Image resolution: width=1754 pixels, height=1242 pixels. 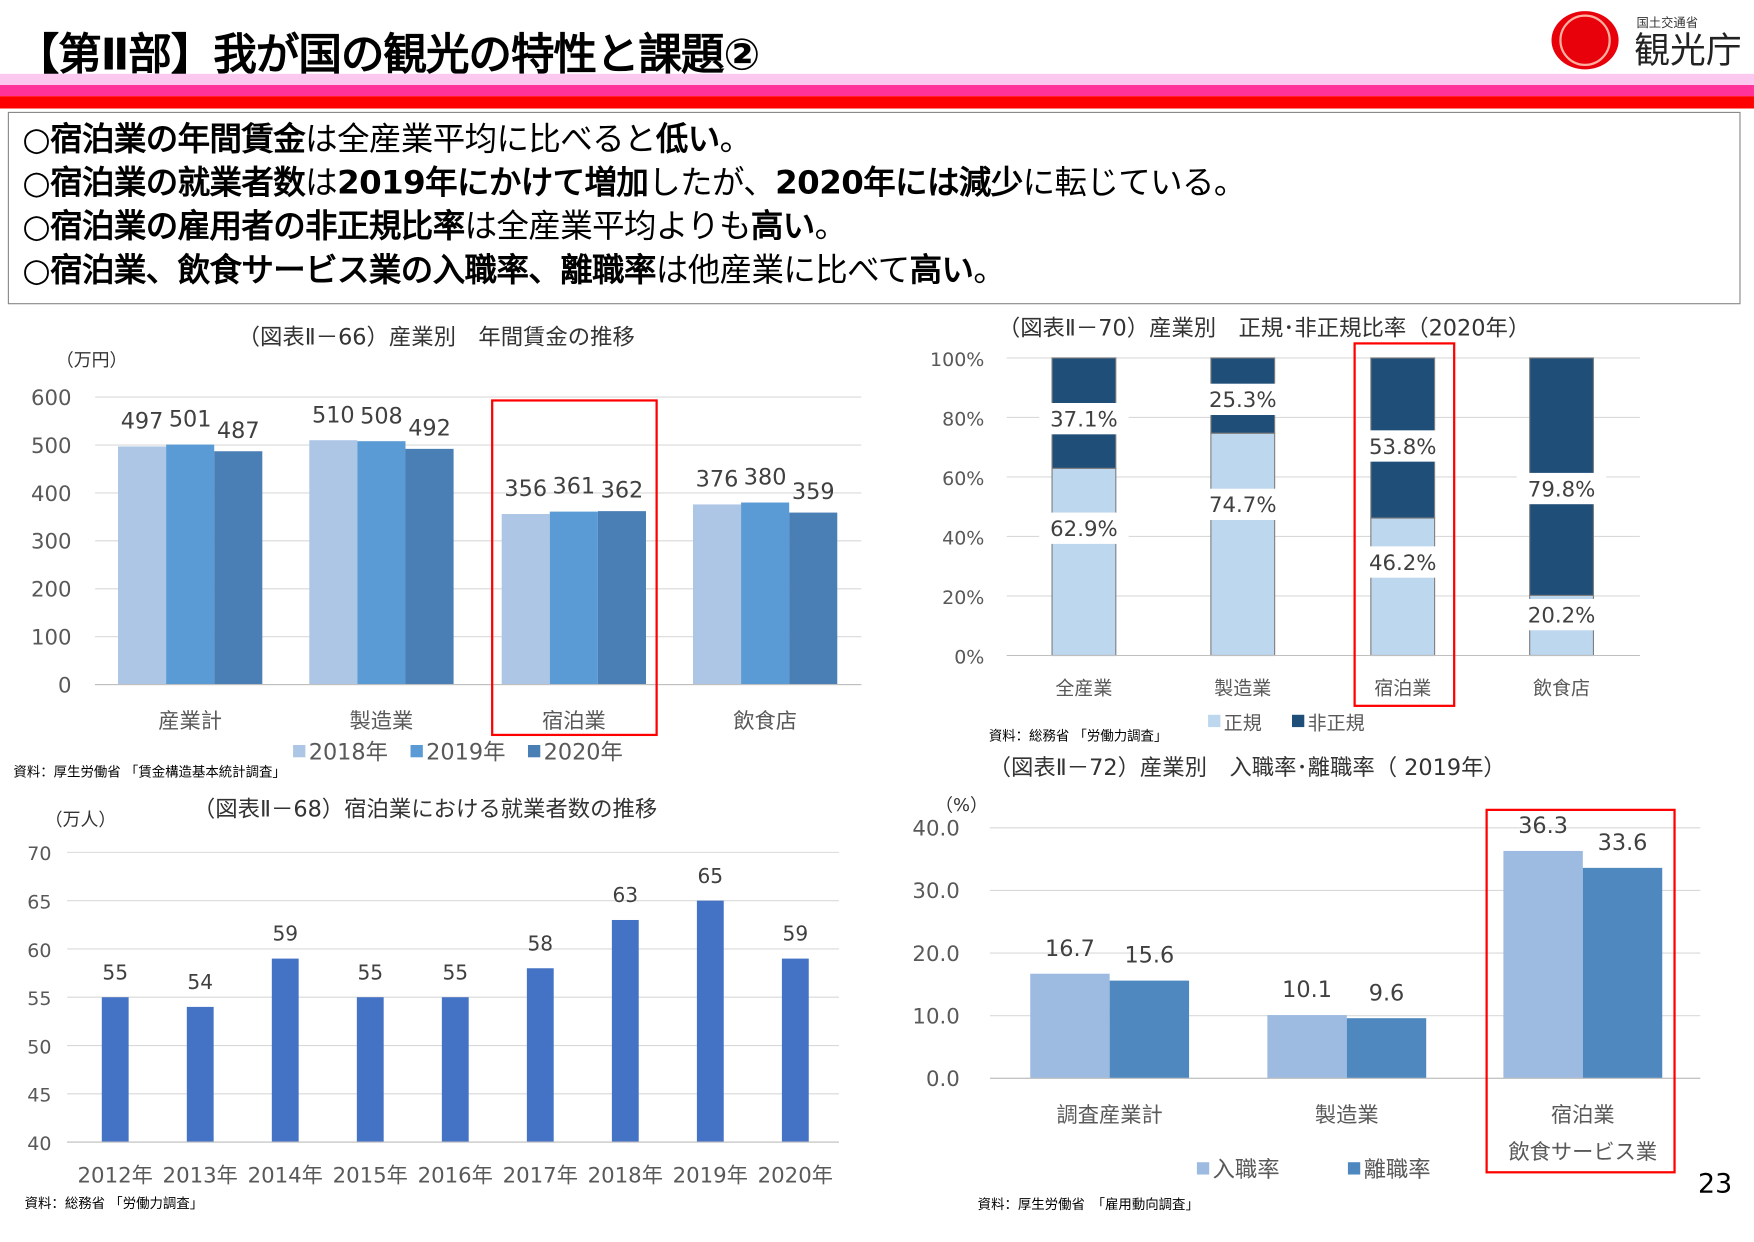 What do you see at coordinates (622, 491) in the screenshot?
I see `data-label: 362` at bounding box center [622, 491].